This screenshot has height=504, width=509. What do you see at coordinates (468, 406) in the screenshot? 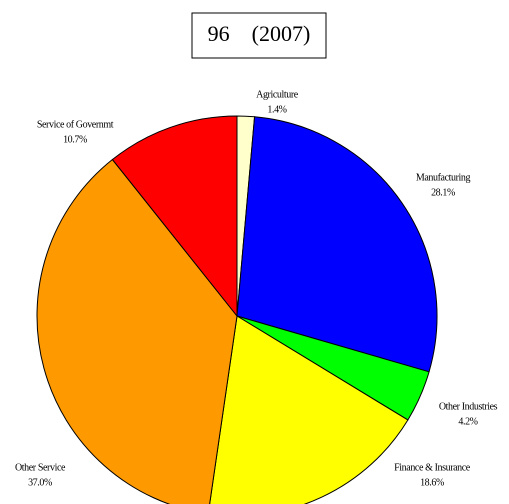
I see `slice-label: Other Industries` at bounding box center [468, 406].